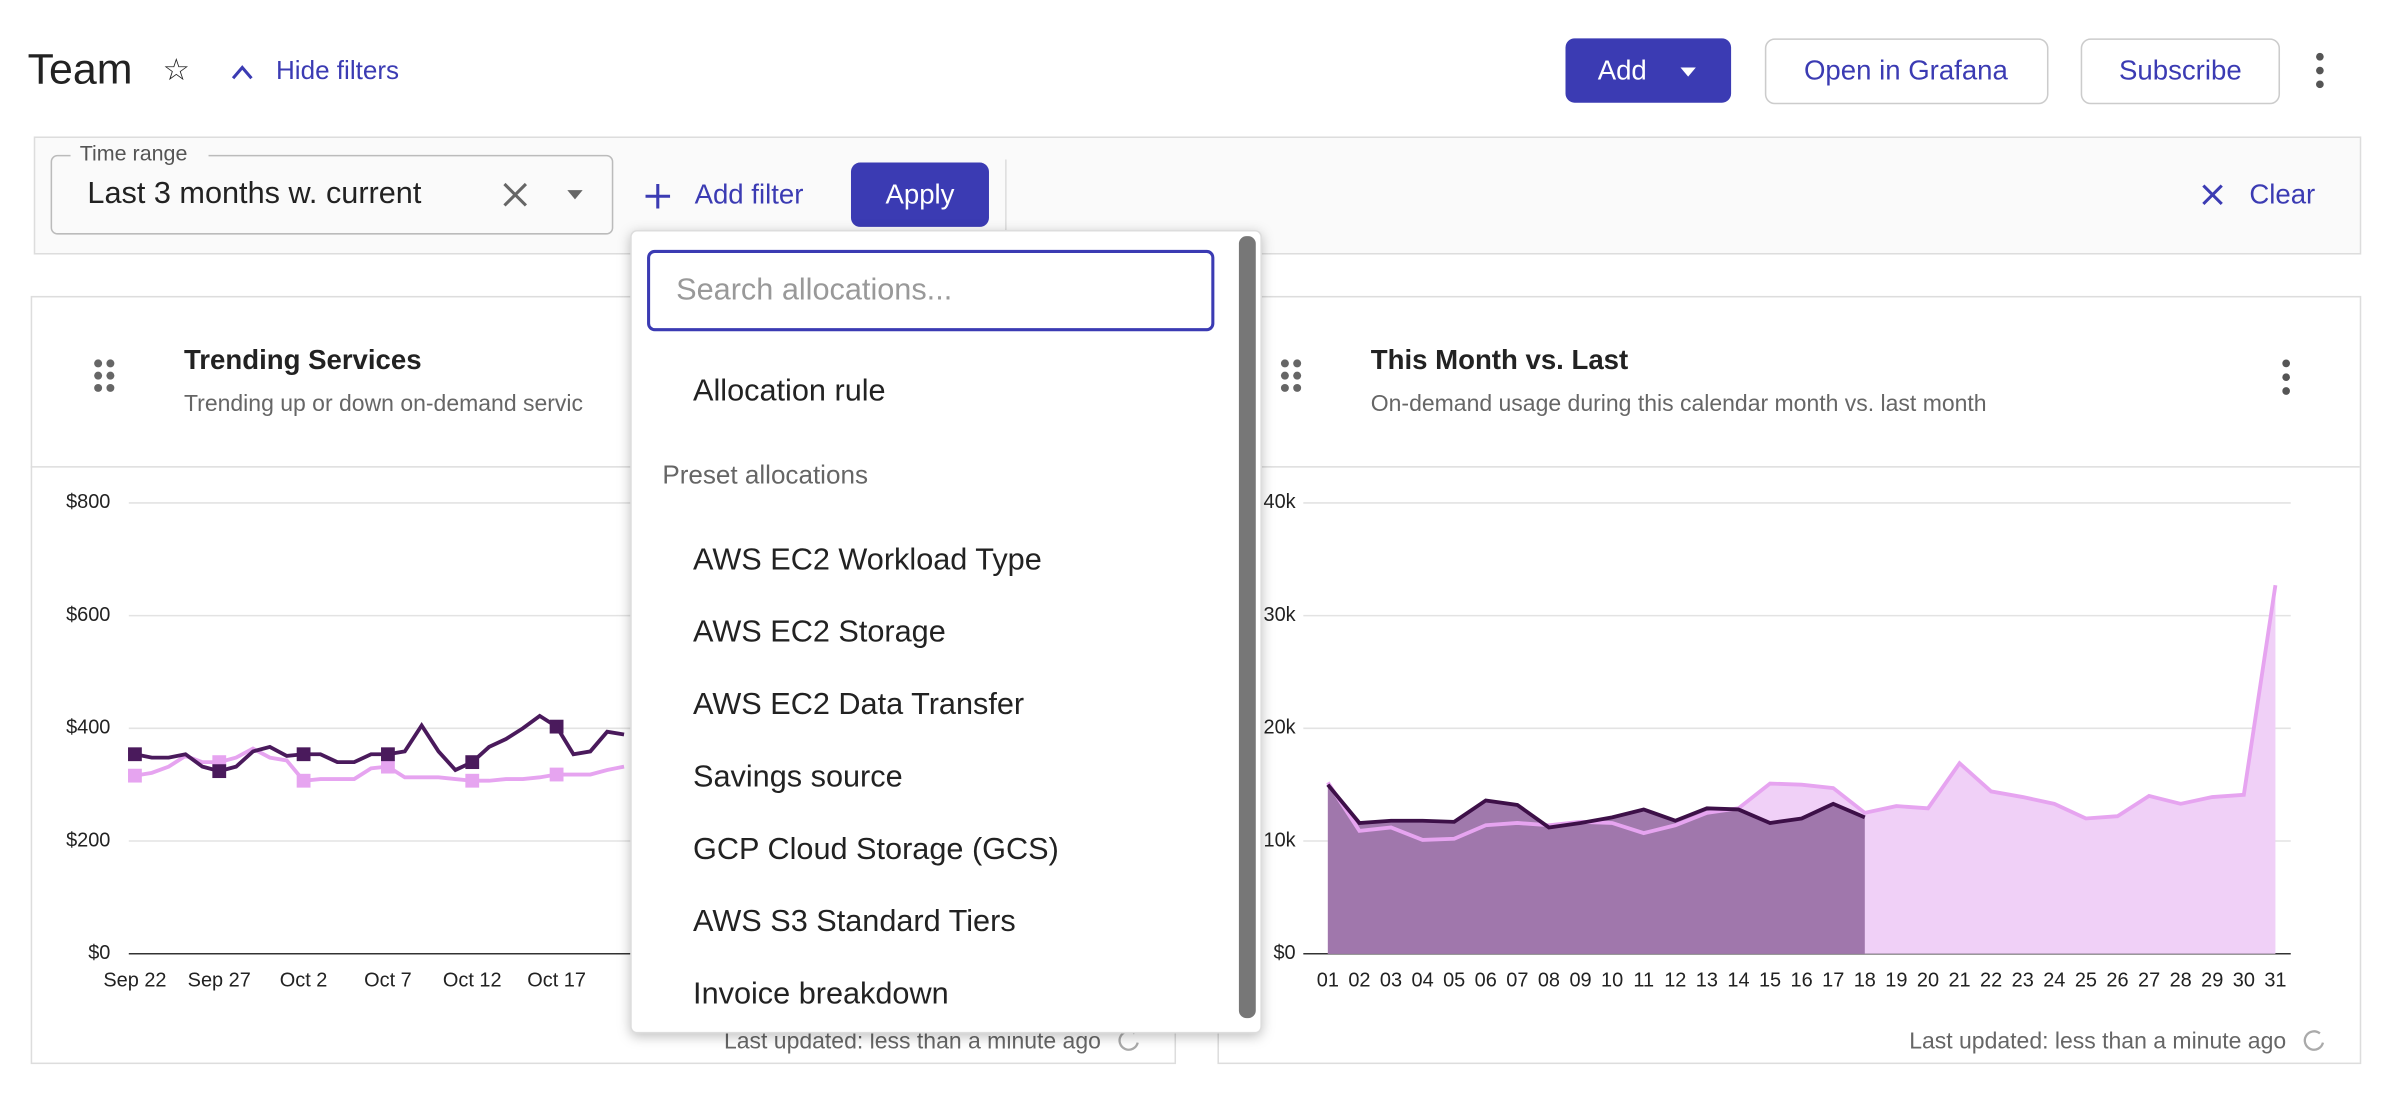  I want to click on subscribe-label: Subscribe, so click(2180, 69).